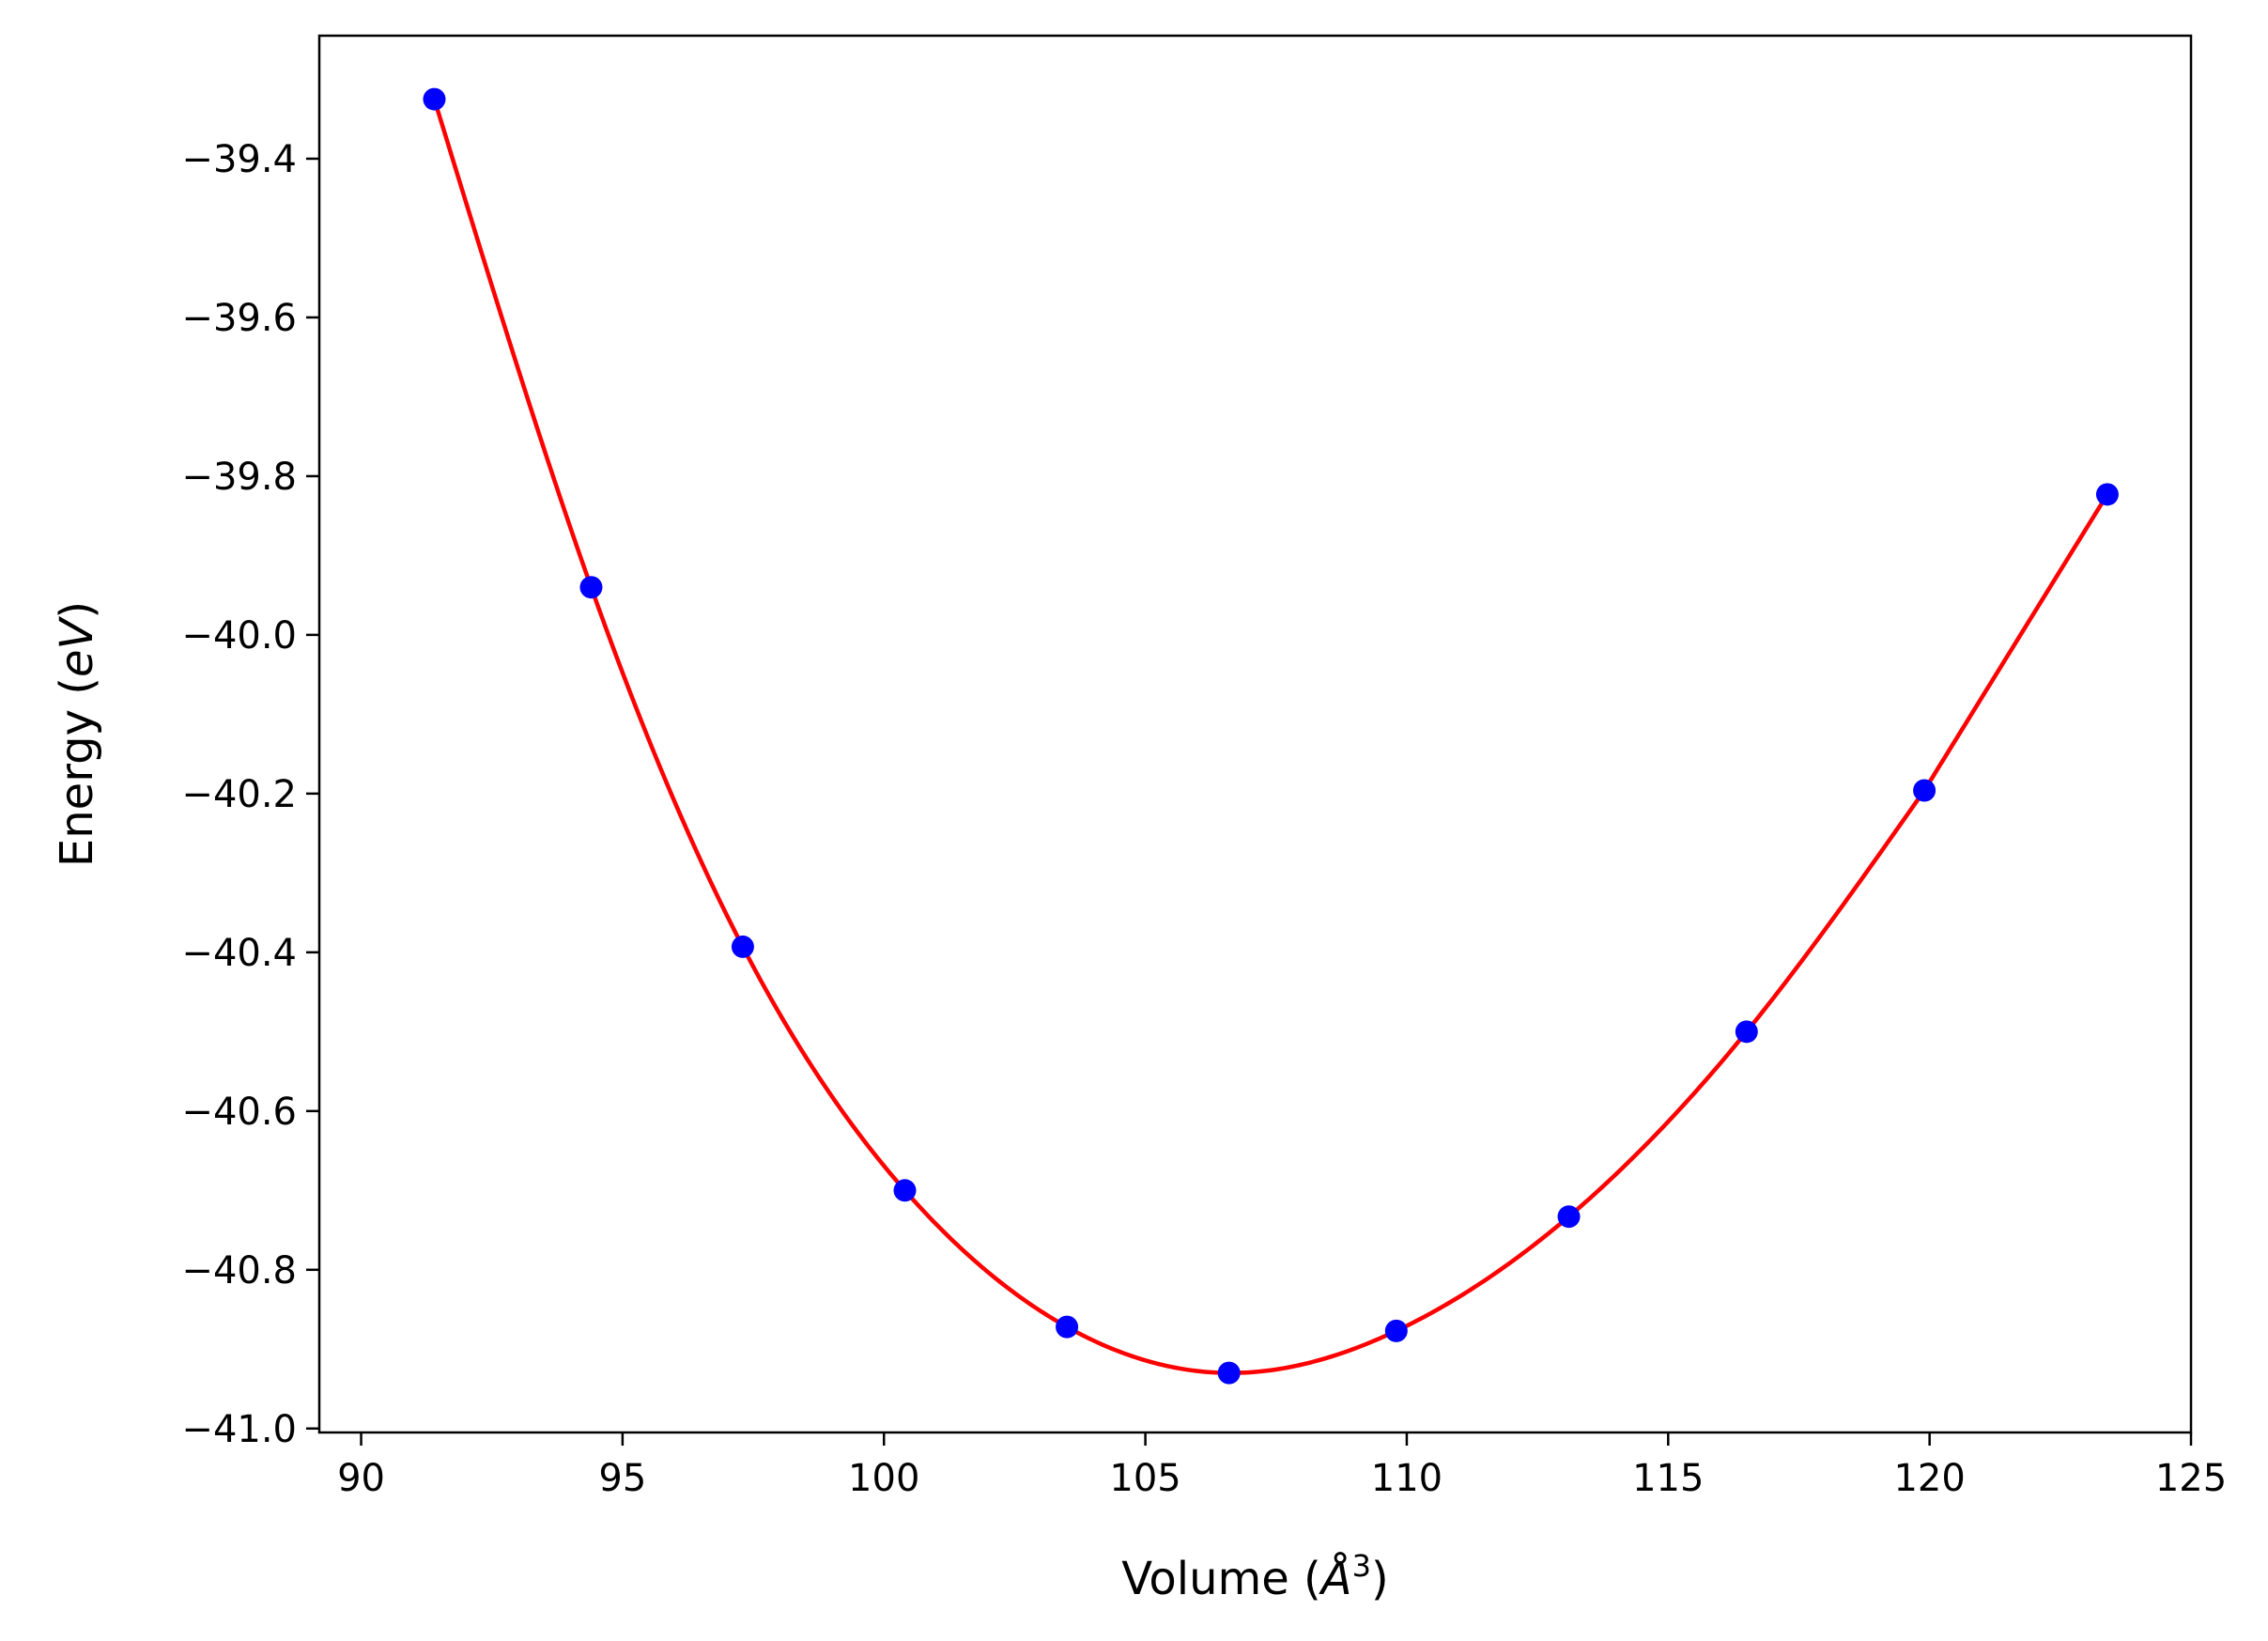 This screenshot has height=1641, width=2268. I want to click on y-tick-label: −40.8, so click(239, 1271).